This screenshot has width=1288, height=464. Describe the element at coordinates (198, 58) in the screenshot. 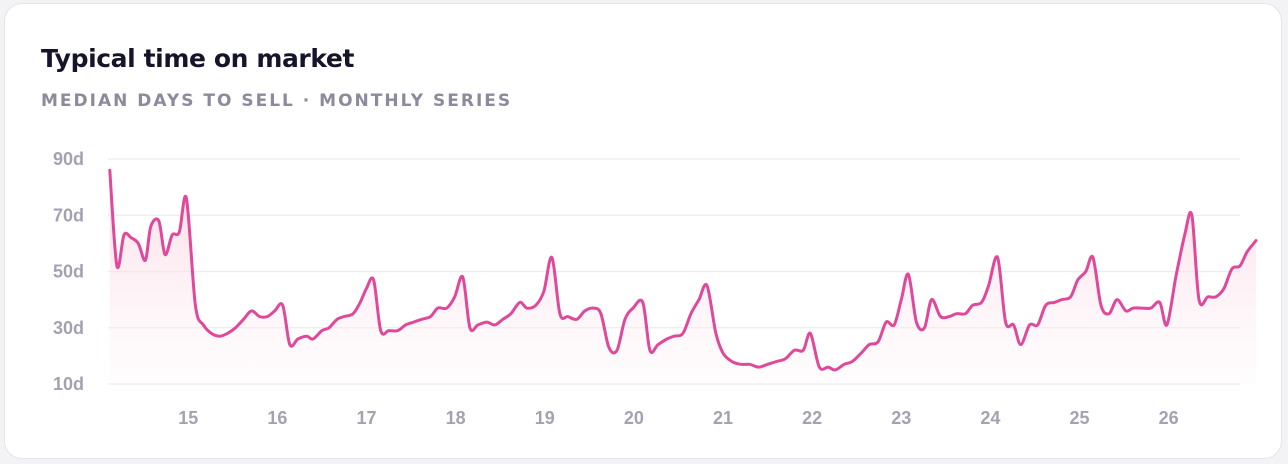

I see `chart-title: Typical time on market` at that location.